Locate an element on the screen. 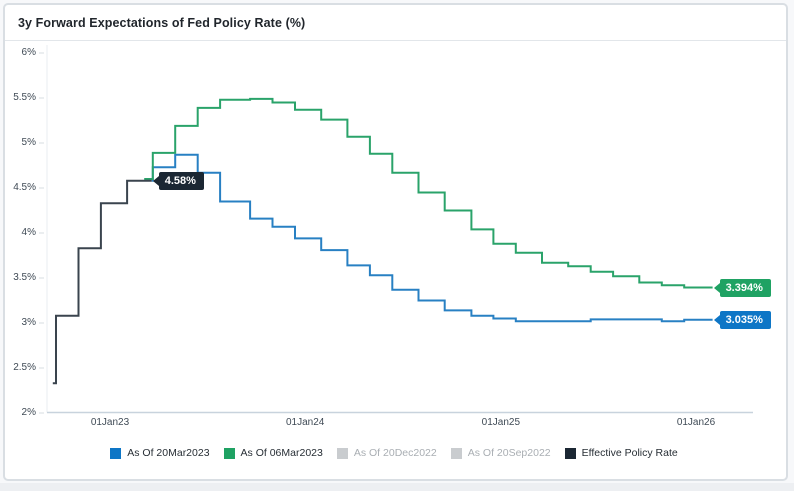  x-tick-label: 01Jan23 is located at coordinates (110, 422).